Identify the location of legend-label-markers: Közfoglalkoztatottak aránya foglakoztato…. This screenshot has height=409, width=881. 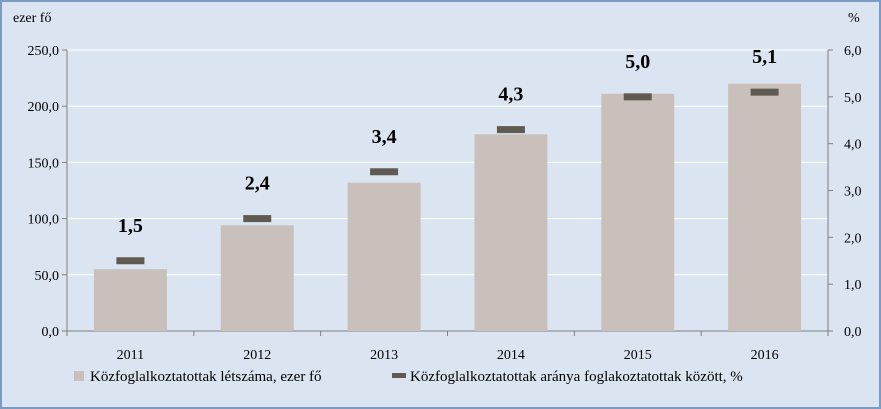
(576, 377).